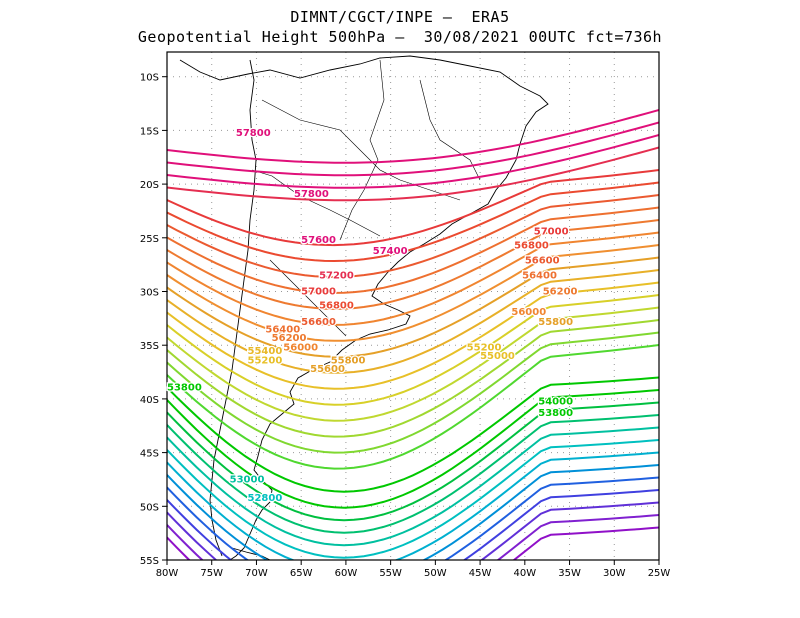 The height and width of the screenshot is (618, 800). I want to click on lon-tick-label: 55W, so click(390, 573).